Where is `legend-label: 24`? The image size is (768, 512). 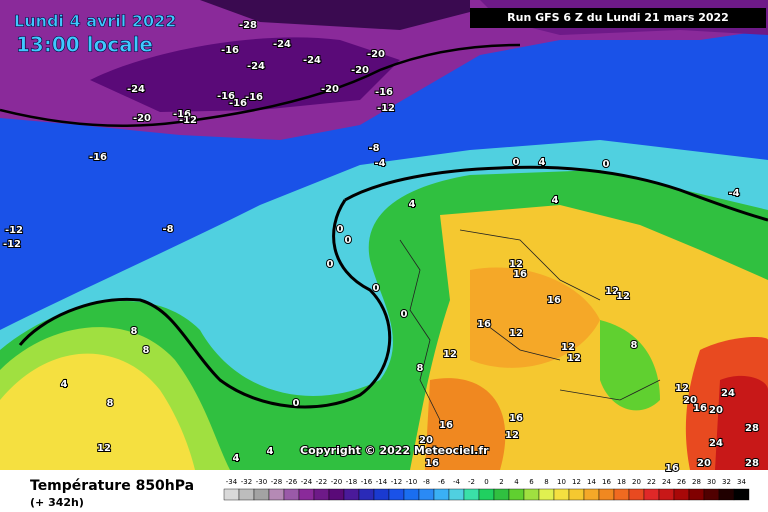
legend-label: 24 is located at coordinates (666, 482).